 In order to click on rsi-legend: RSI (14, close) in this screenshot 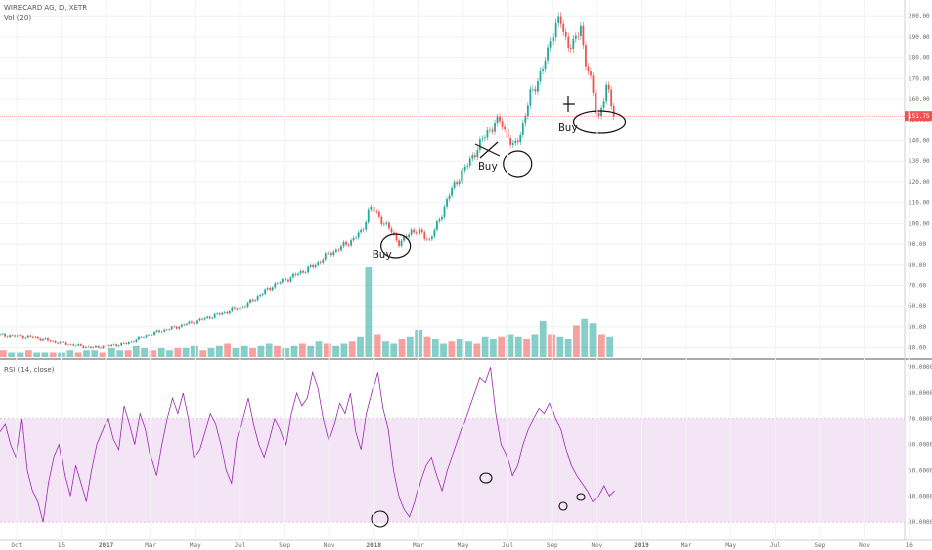, I will do `click(29, 370)`.